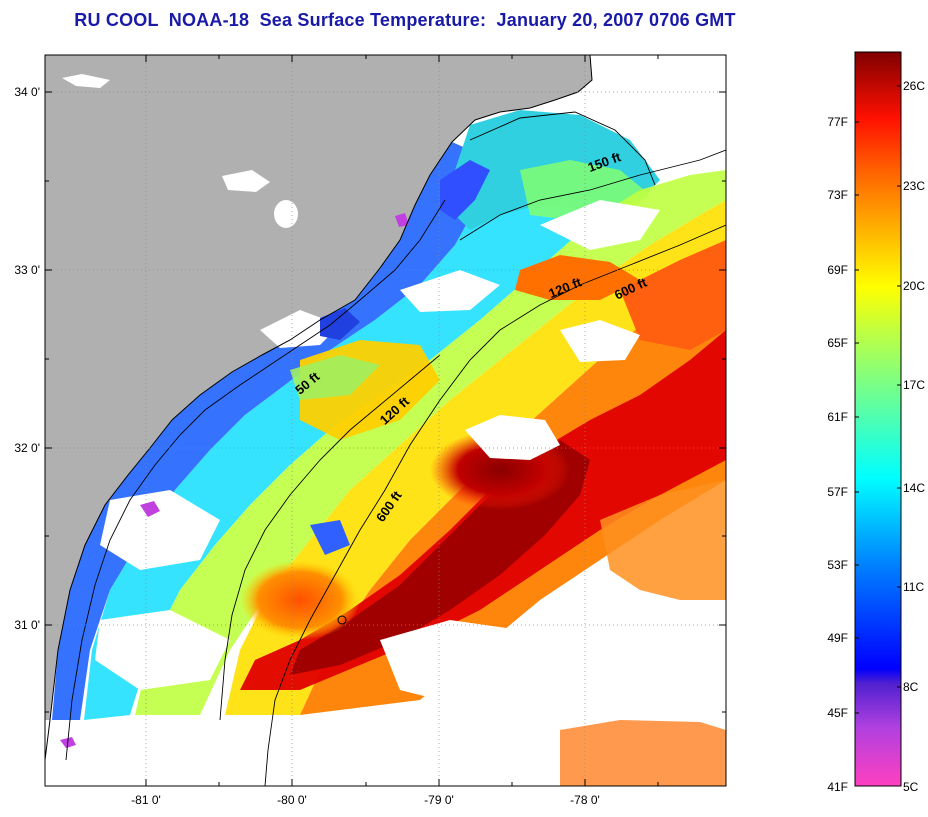 This screenshot has height=817, width=928. Describe the element at coordinates (837, 713) in the screenshot. I see `colorbar-fahrenheit-label: 45F` at that location.